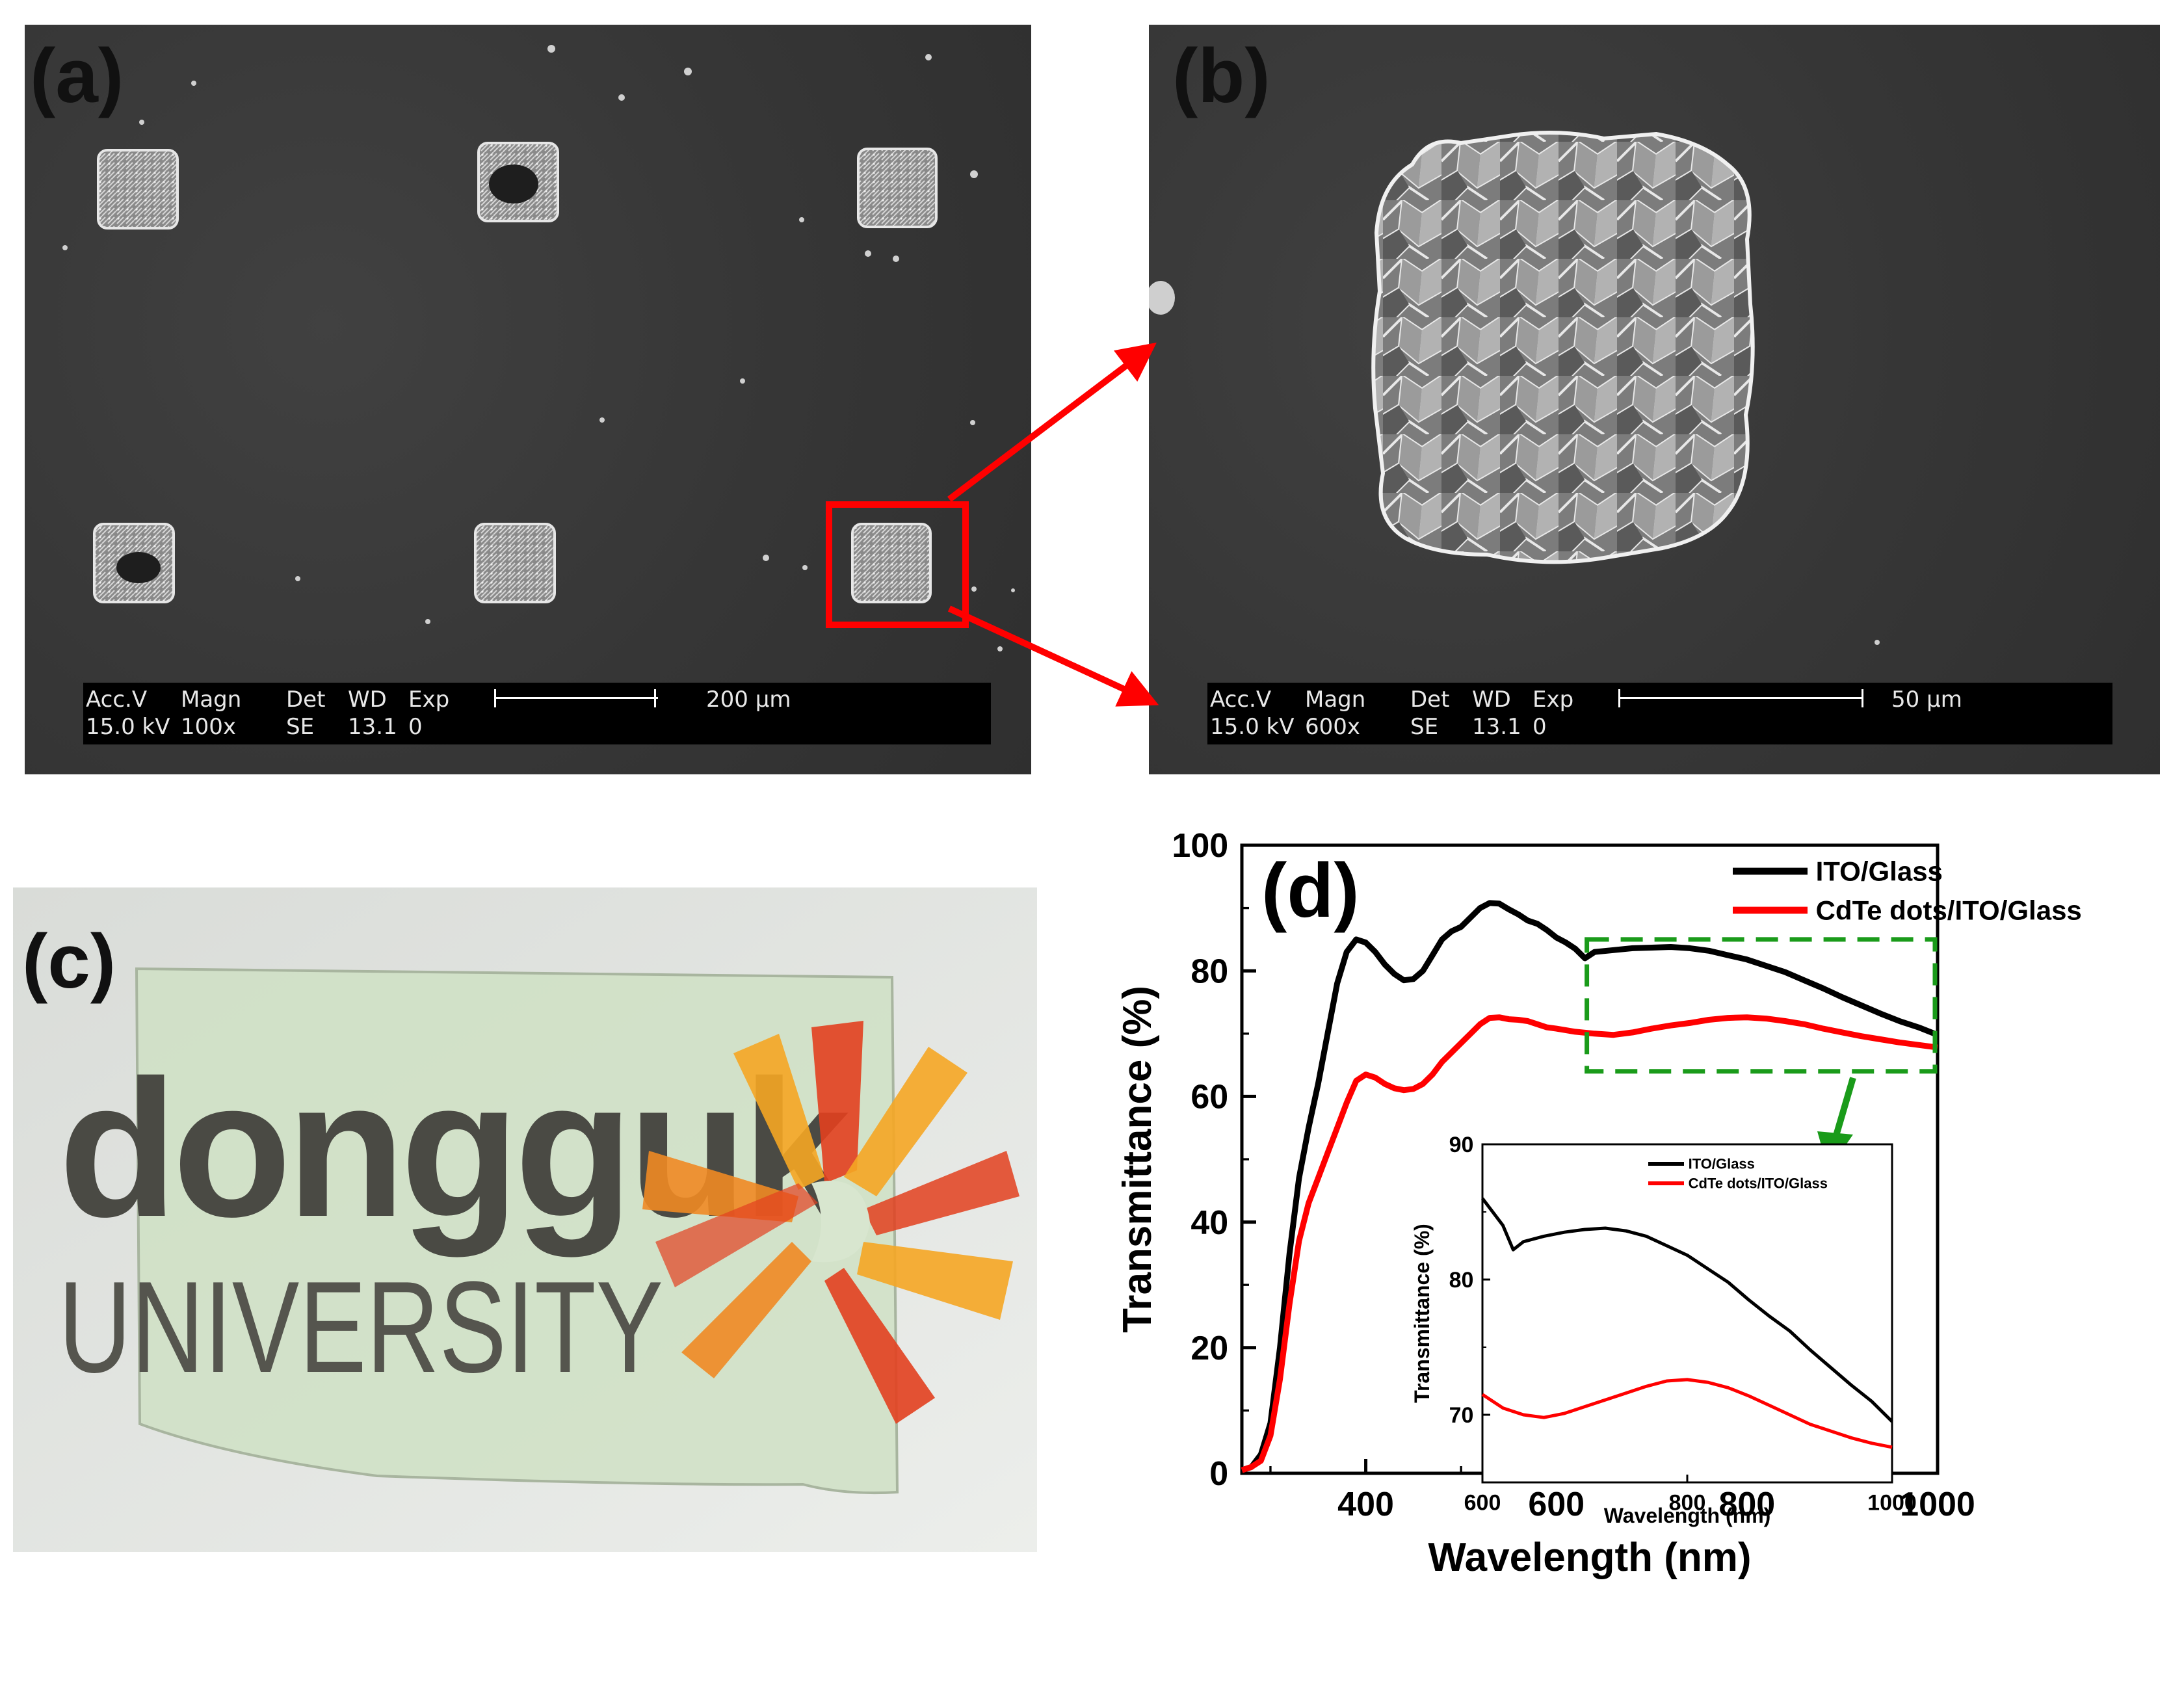 Image resolution: width=2184 pixels, height=1682 pixels. Describe the element at coordinates (1688, 1503) in the screenshot. I see `inset-x-tick-label: 800` at that location.